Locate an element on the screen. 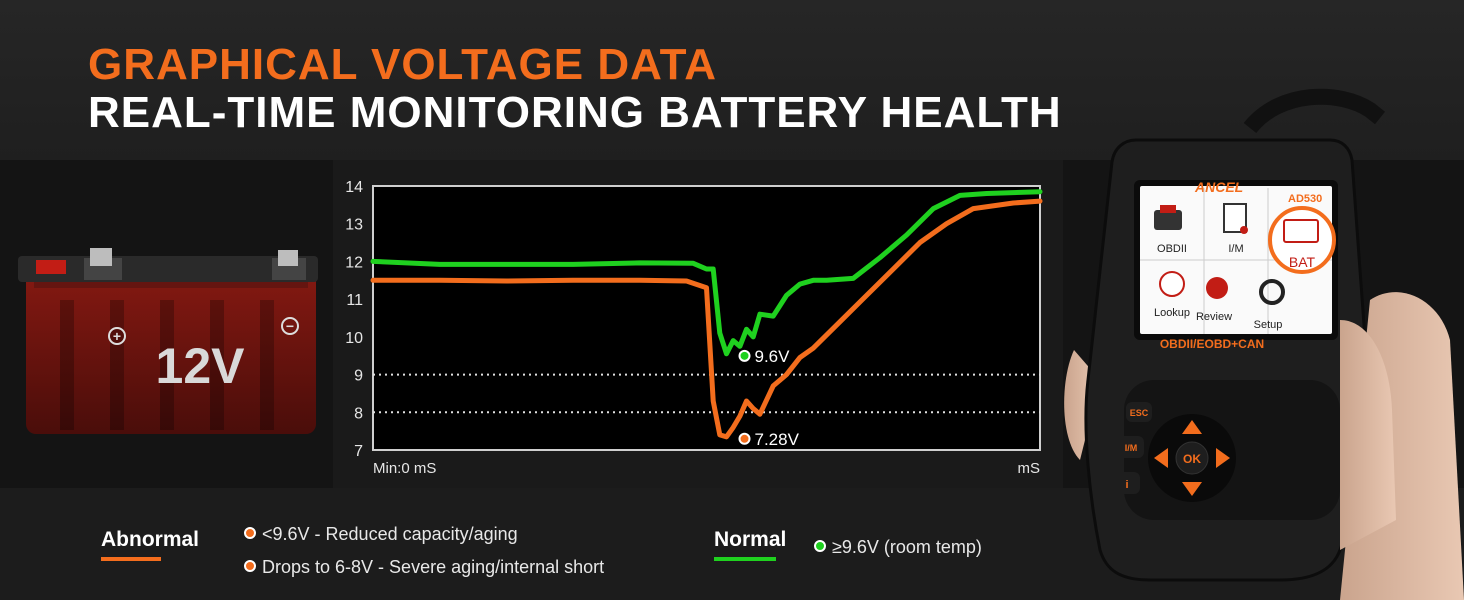  protocol-label: OBDII/EOBD+CAN is located at coordinates (1212, 344).